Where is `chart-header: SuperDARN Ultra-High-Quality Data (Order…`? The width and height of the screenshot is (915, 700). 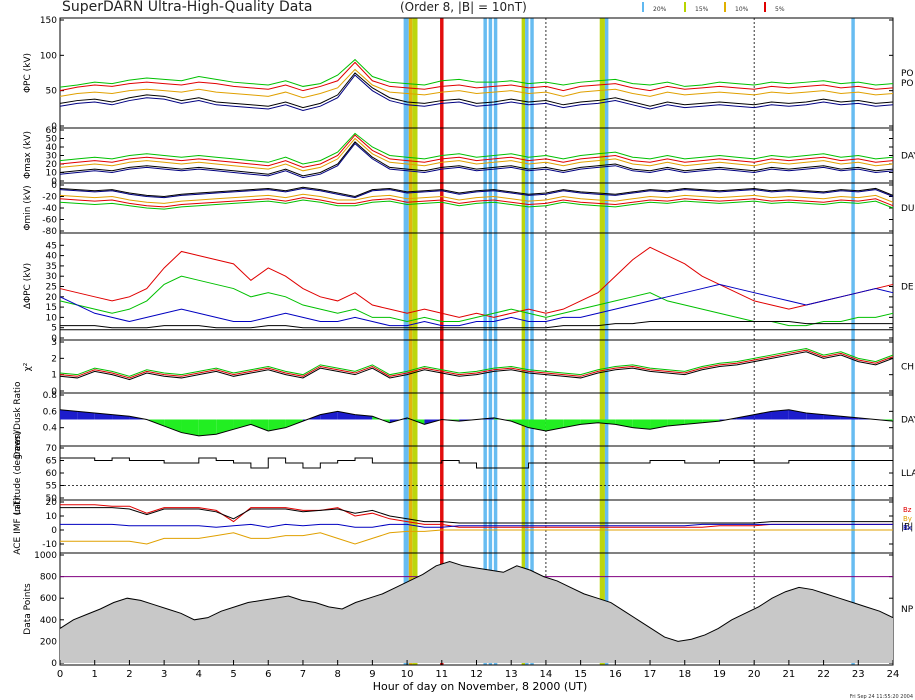 chart-header: SuperDARN Ultra-High-Quality Data (Order… is located at coordinates (423, 7).